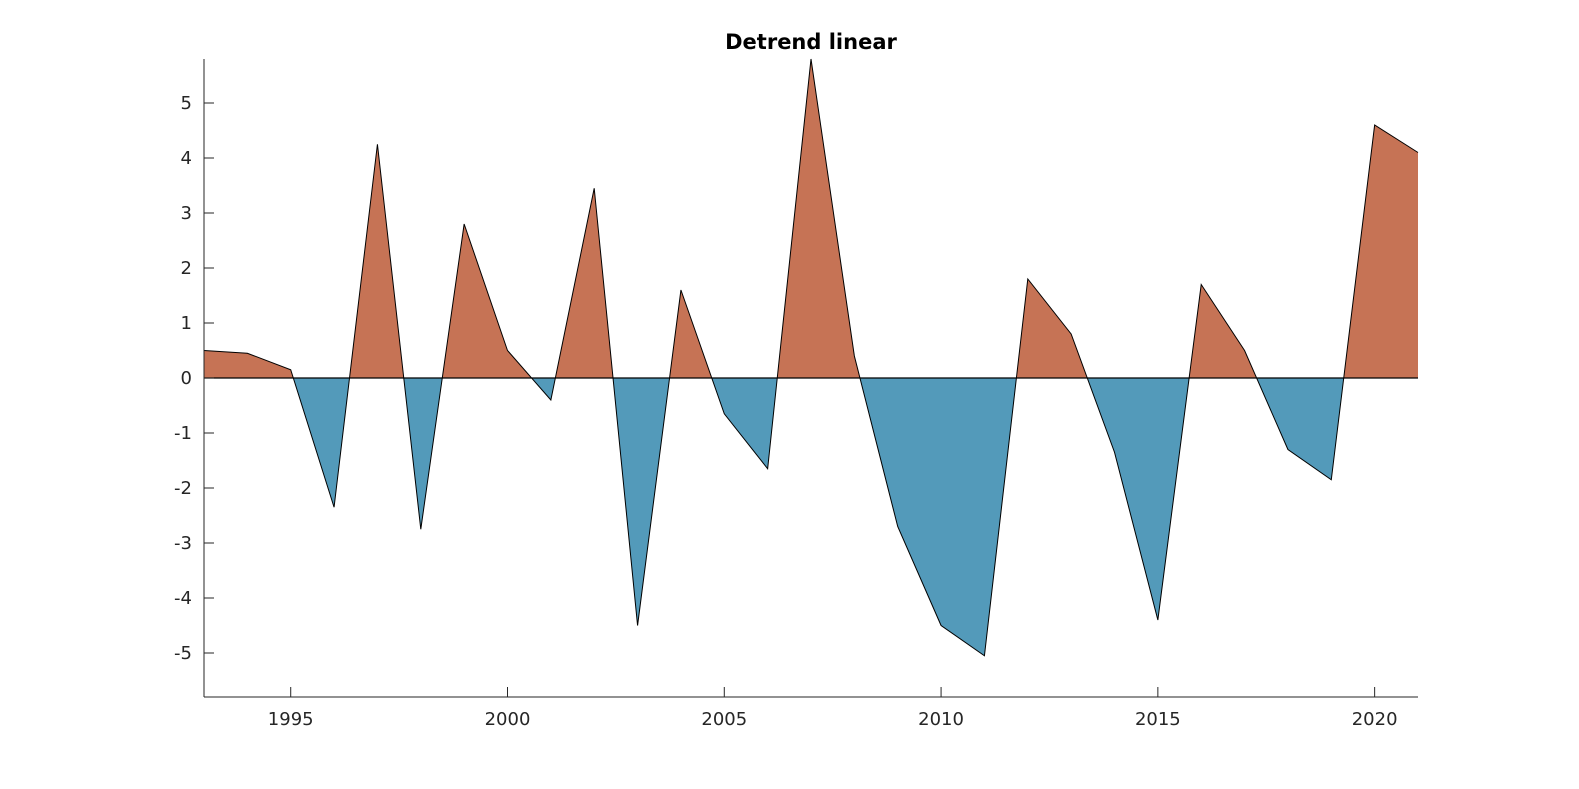  I want to click on x-tick-label-2020: 2020, so click(1375, 719).